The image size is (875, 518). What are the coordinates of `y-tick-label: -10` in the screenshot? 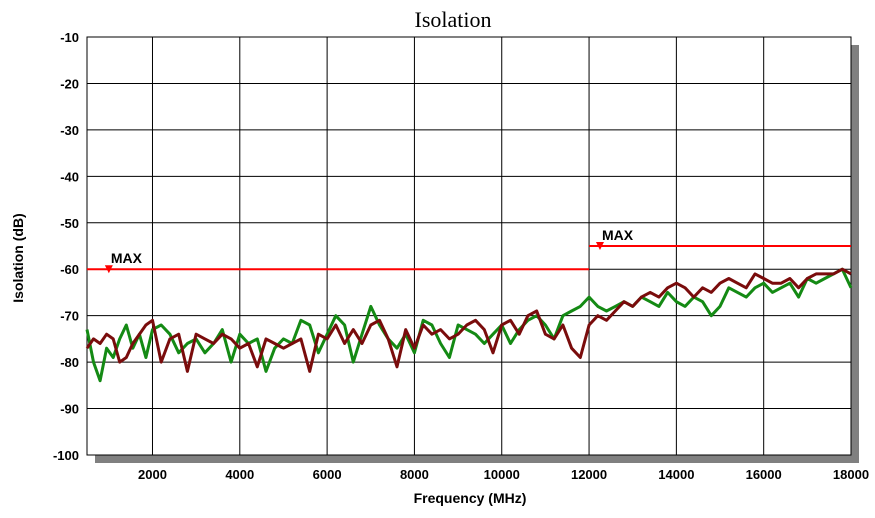 It's located at (69, 37).